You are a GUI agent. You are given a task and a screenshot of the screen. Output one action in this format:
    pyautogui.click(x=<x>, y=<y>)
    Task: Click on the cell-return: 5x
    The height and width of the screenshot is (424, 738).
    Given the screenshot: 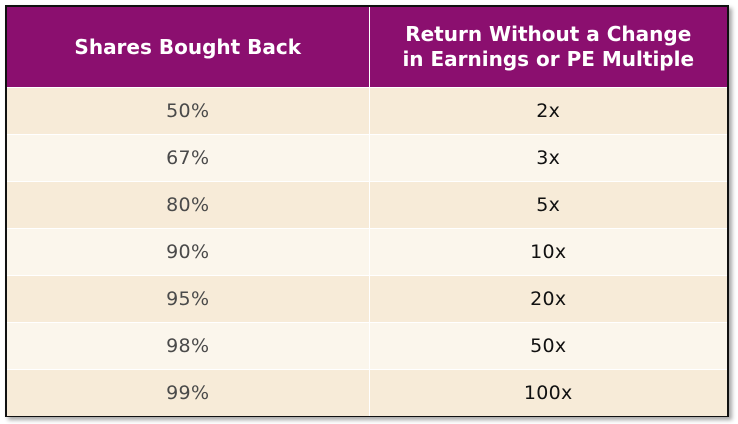 What is the action you would take?
    pyautogui.click(x=548, y=205)
    